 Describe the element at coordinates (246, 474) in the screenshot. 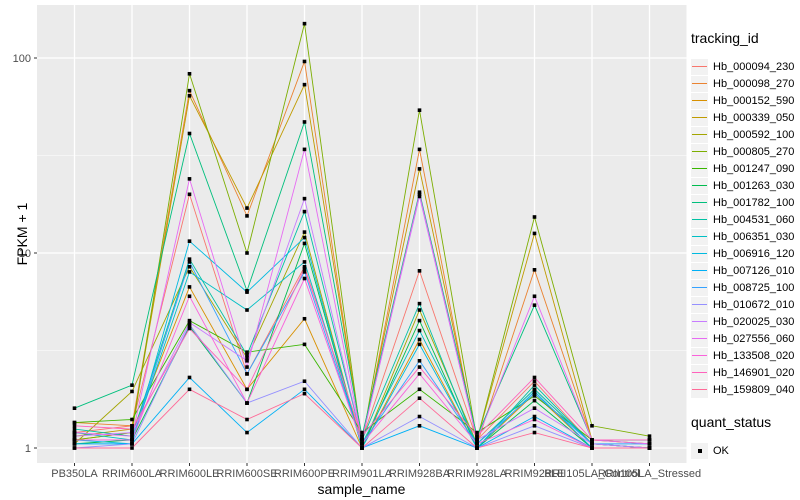

I see `x-tick-label: RRIM600SE` at that location.